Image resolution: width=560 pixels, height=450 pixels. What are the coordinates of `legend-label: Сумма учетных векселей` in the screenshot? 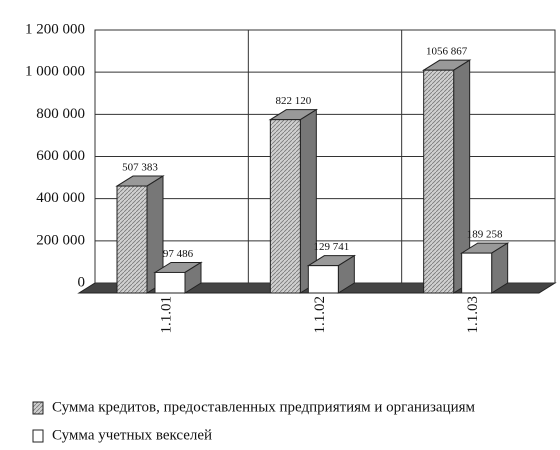 It's located at (132, 435).